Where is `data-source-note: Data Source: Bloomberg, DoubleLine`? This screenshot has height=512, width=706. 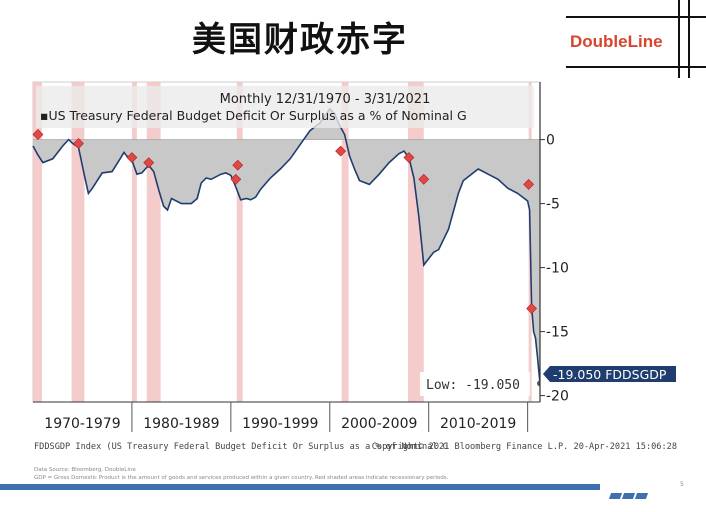 data-source-note: Data Source: Bloomberg, DoubleLine is located at coordinates (85, 470).